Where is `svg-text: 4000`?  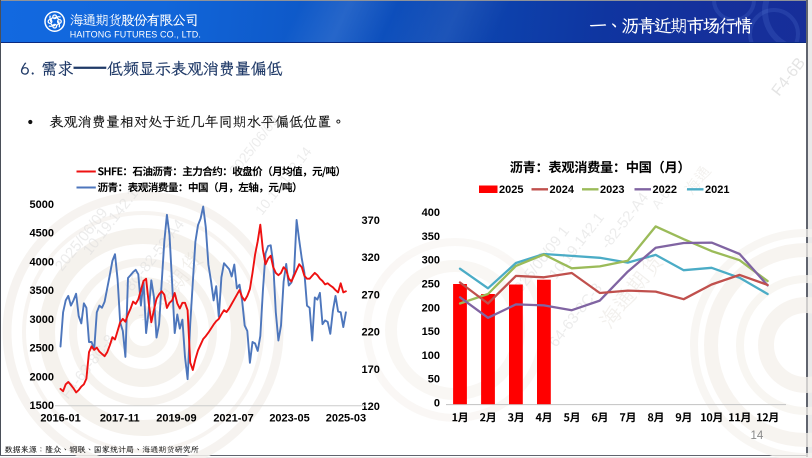 svg-text: 4000 is located at coordinates (42, 262).